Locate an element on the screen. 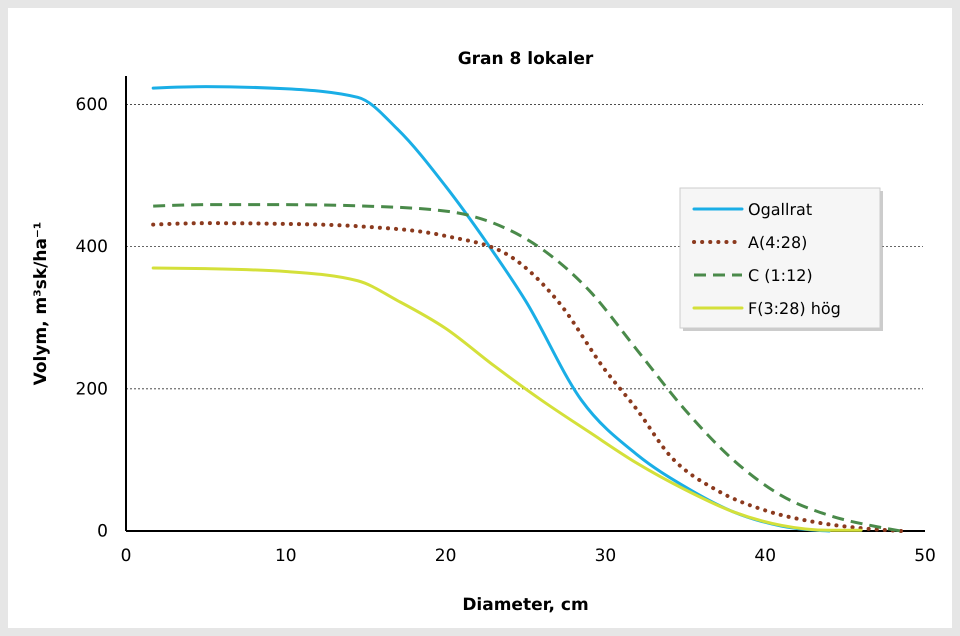  legend-label: A(4:28) is located at coordinates (778, 242).